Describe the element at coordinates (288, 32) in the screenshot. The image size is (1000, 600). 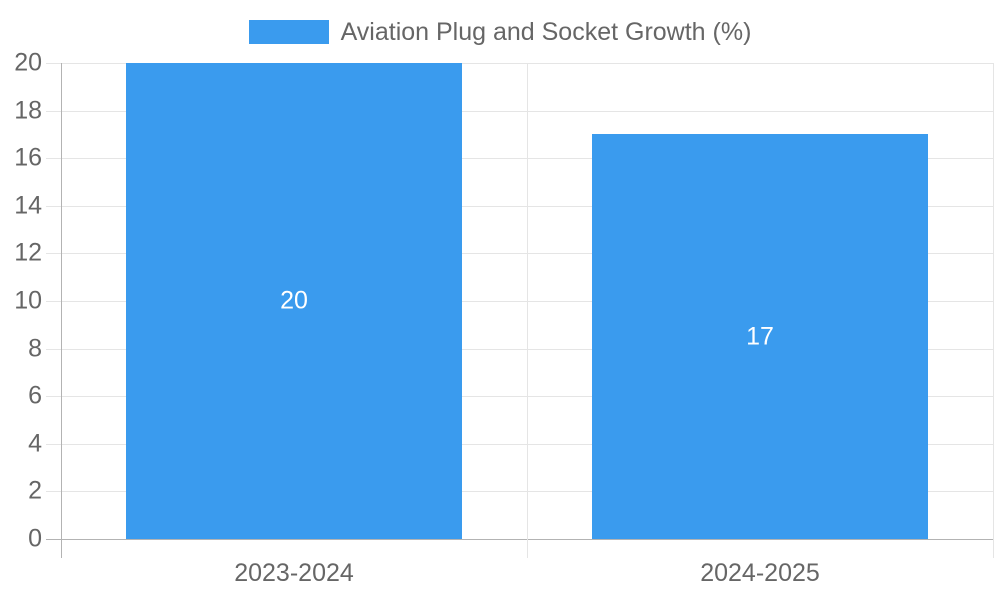
I see `legend-swatch-icon` at that location.